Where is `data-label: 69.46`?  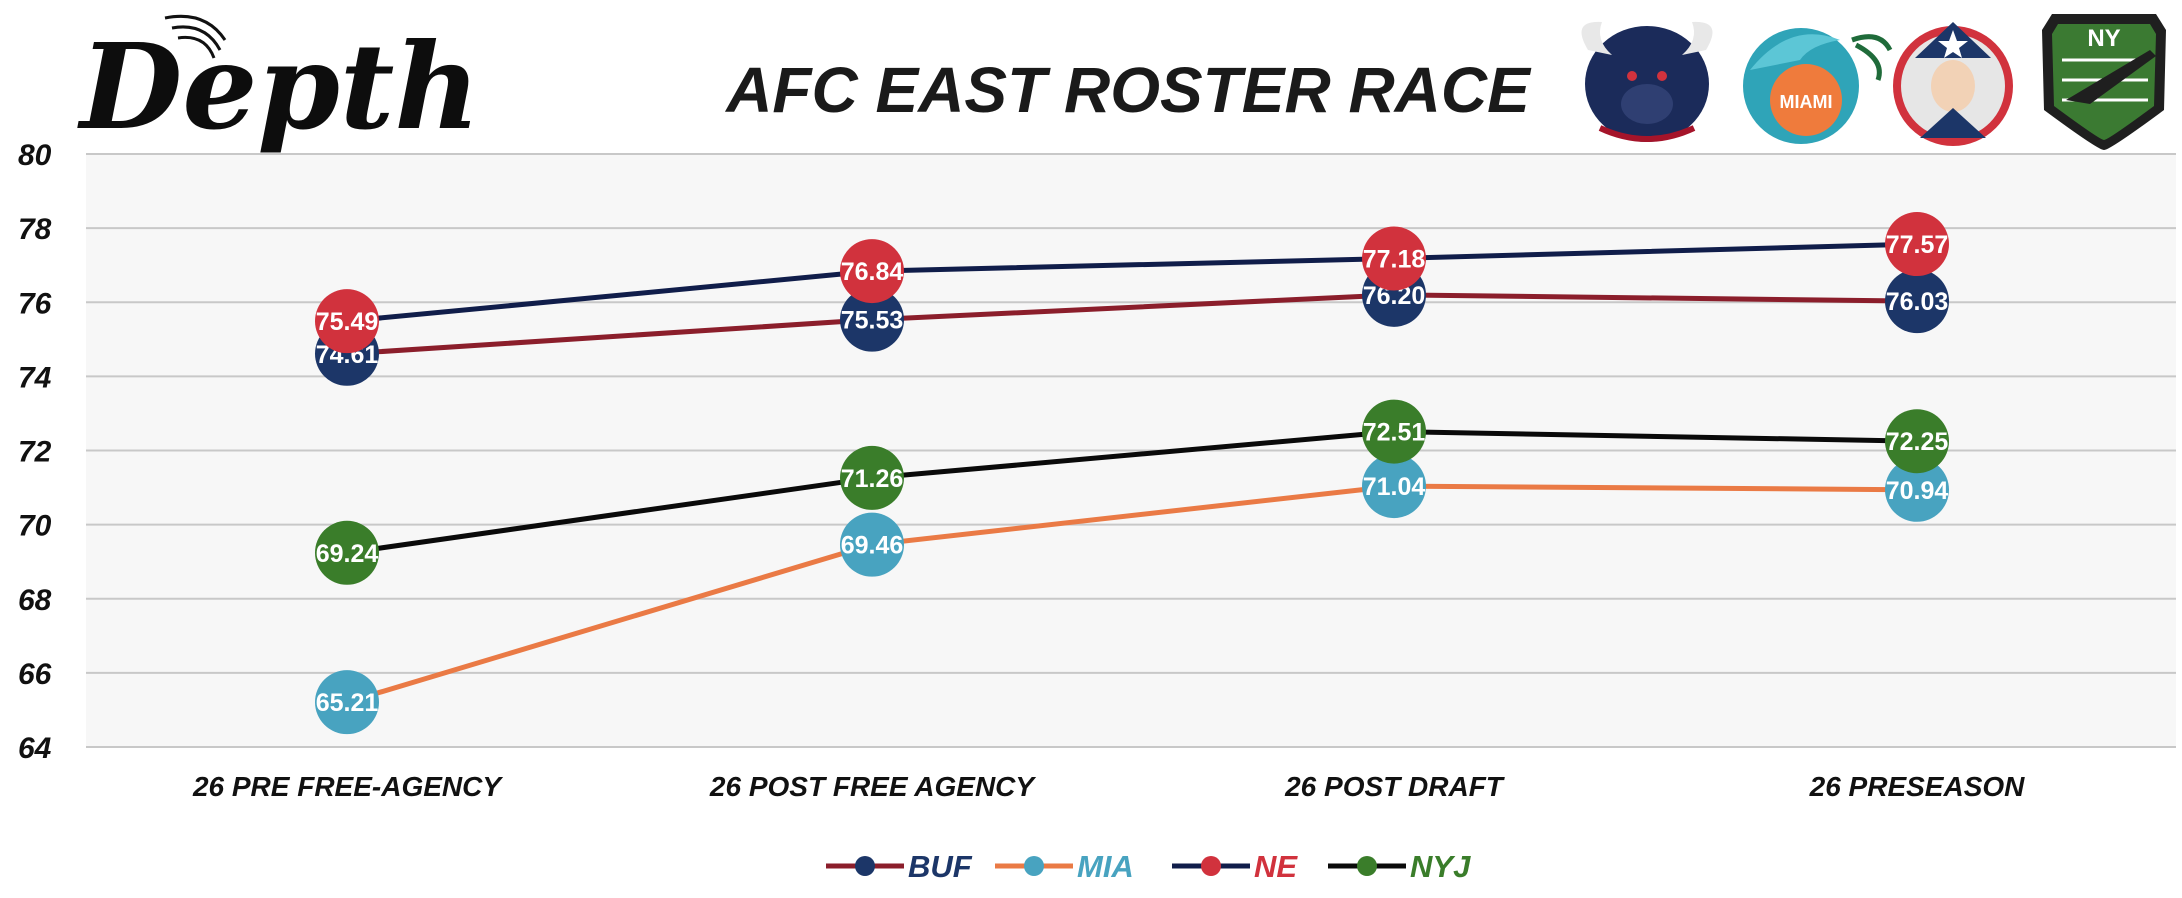 data-label: 69.46 is located at coordinates (872, 546).